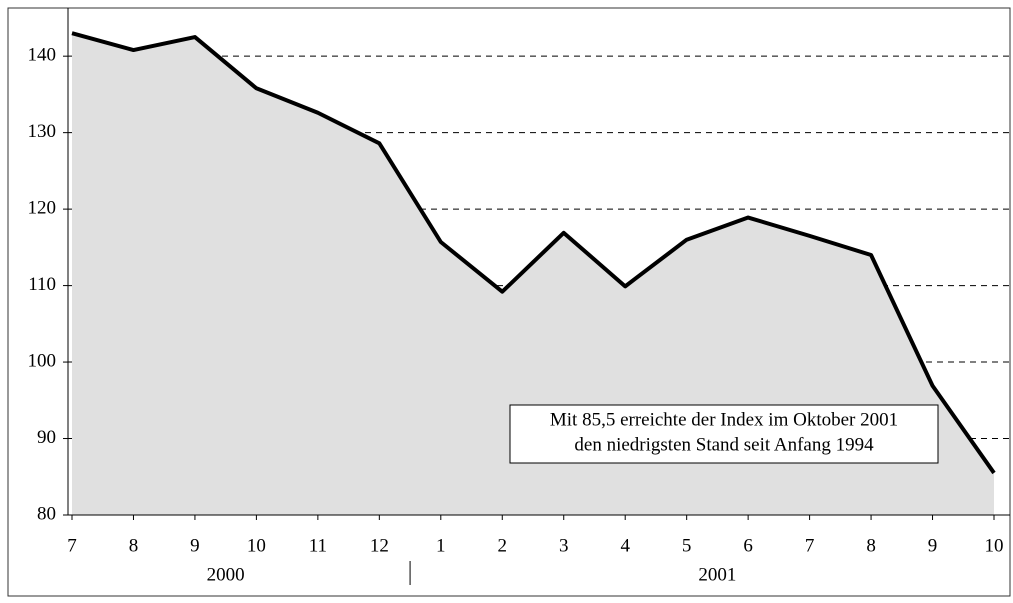 The image size is (1013, 603). Describe the element at coordinates (564, 545) in the screenshot. I see `x-tick-label: 3` at that location.